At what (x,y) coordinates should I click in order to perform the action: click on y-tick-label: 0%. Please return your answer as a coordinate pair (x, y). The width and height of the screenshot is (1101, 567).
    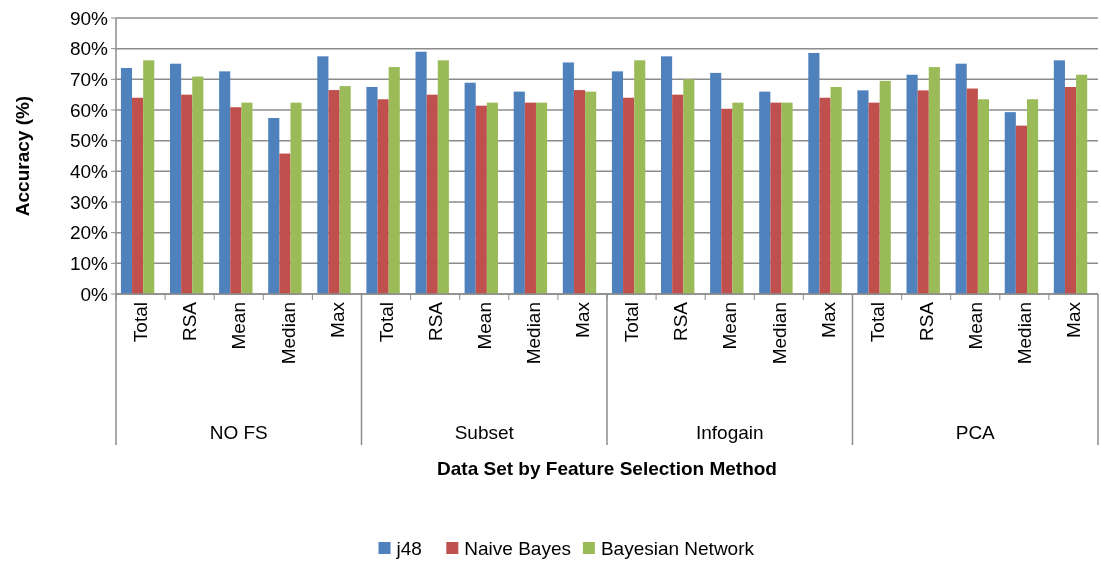
    Looking at the image, I should click on (94, 294).